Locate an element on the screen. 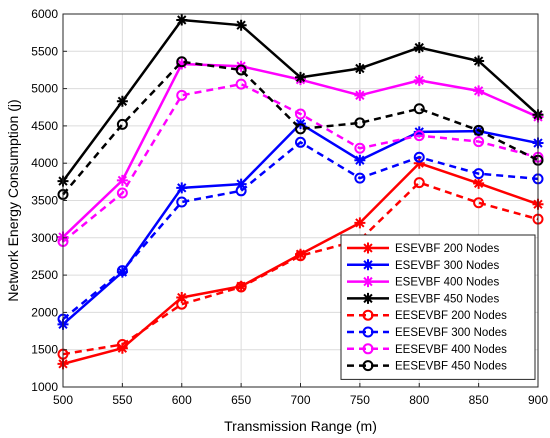 The image size is (550, 438). x-tick-label: 750 is located at coordinates (360, 400).